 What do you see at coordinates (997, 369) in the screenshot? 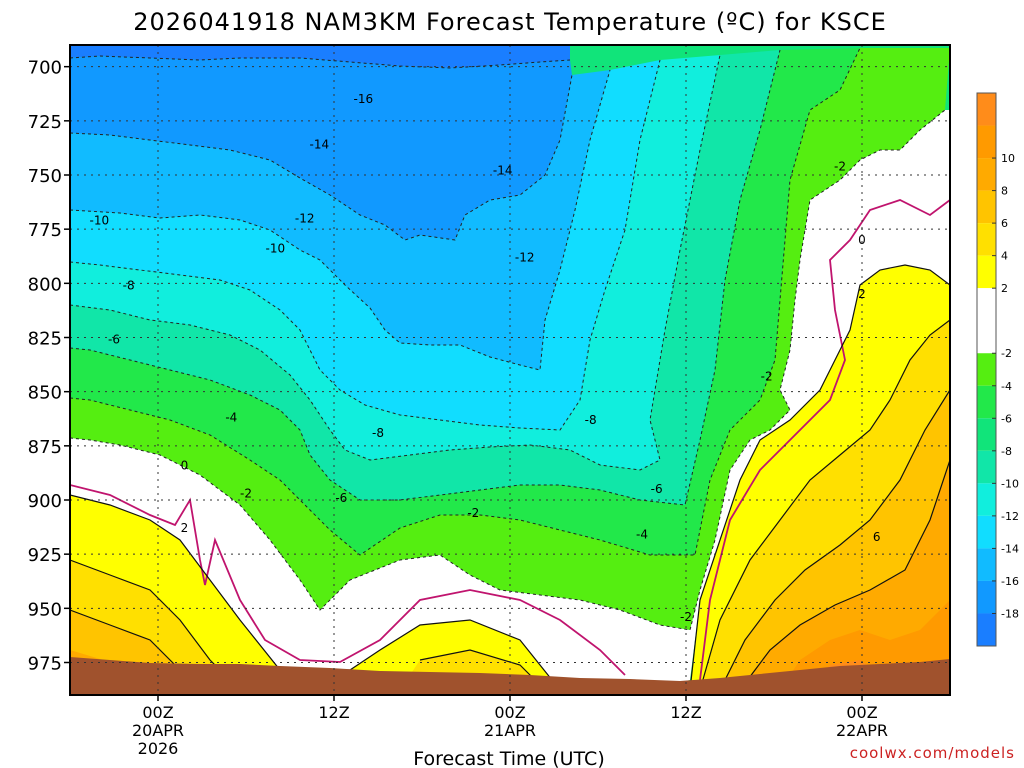
I see `colorbar: 10 8 6 4 2 -2 -4 -6 -8 -10 -12 -14 -16 -18` at bounding box center [997, 369].